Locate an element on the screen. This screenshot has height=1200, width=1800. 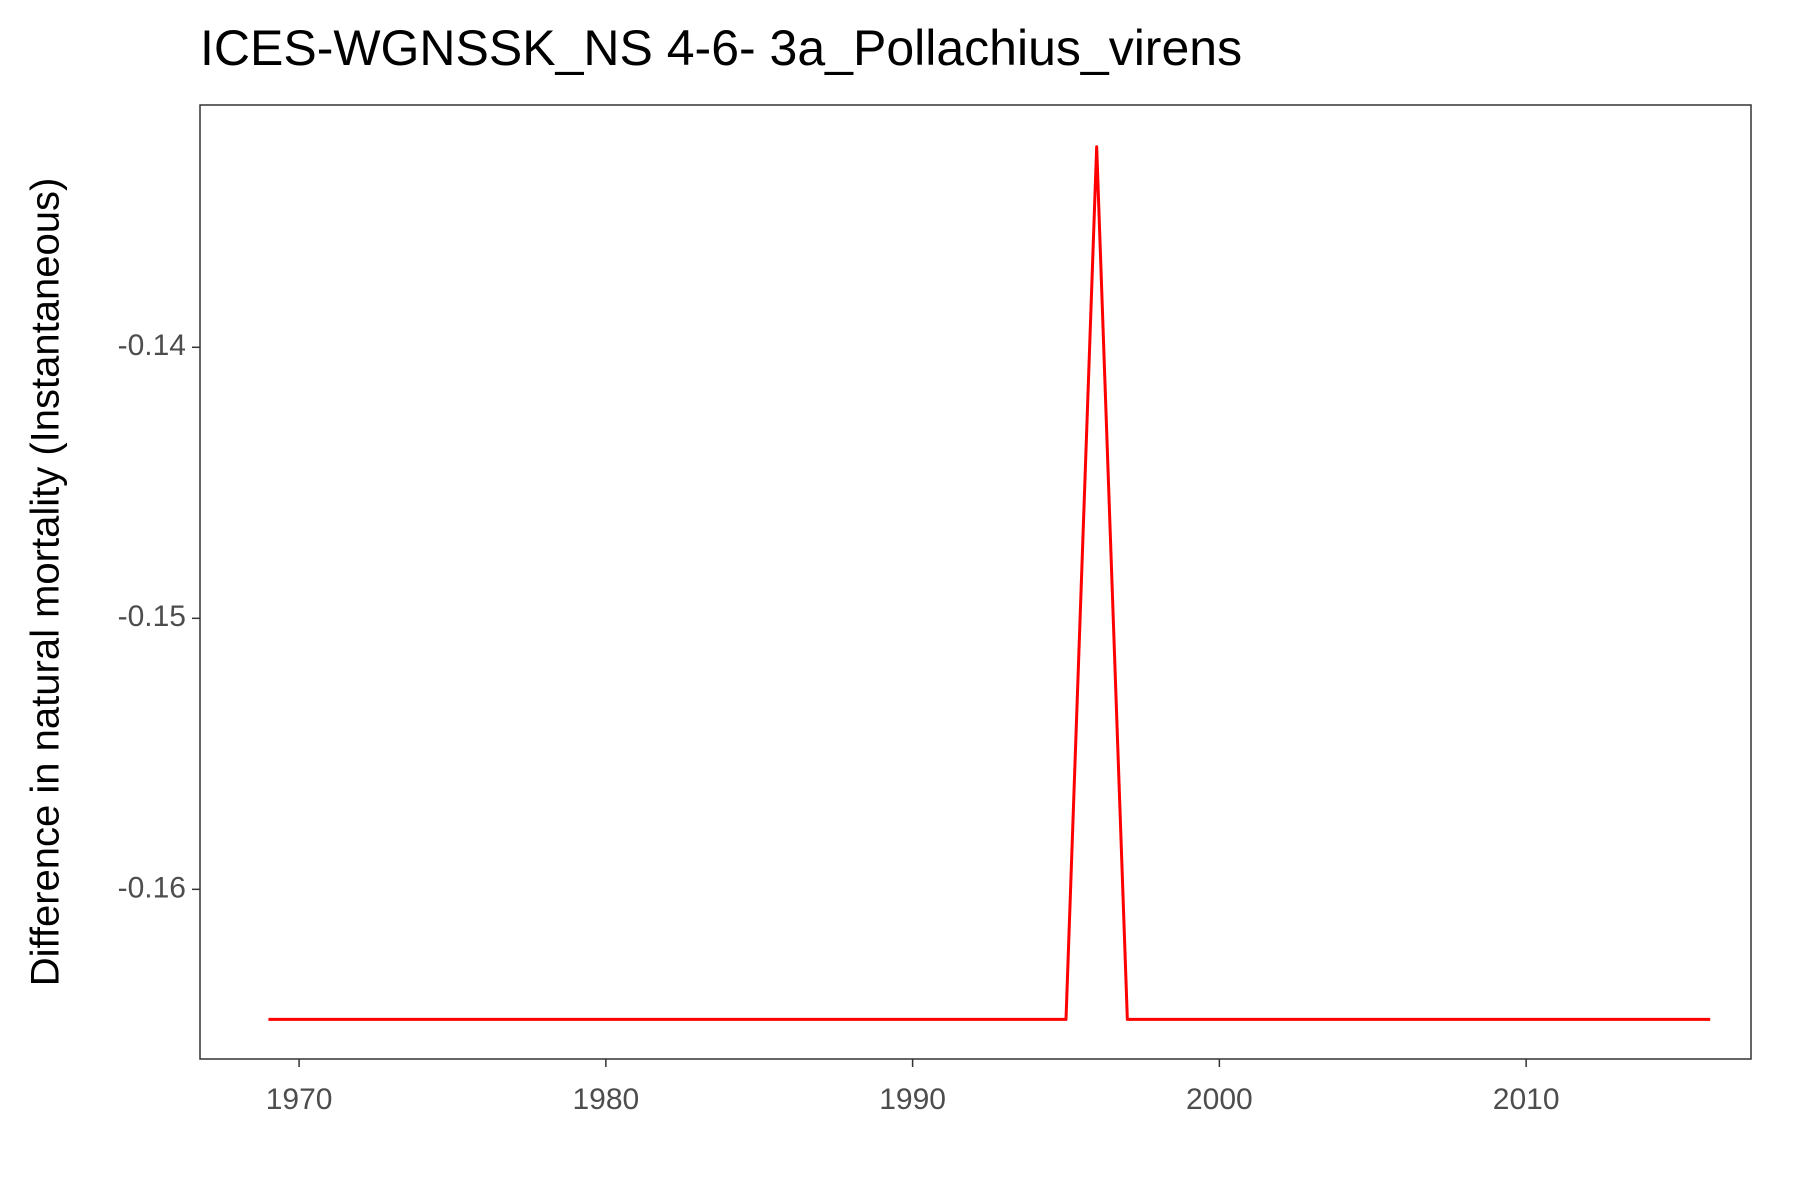
y-tick-label: -0.15 is located at coordinates (152, 616).